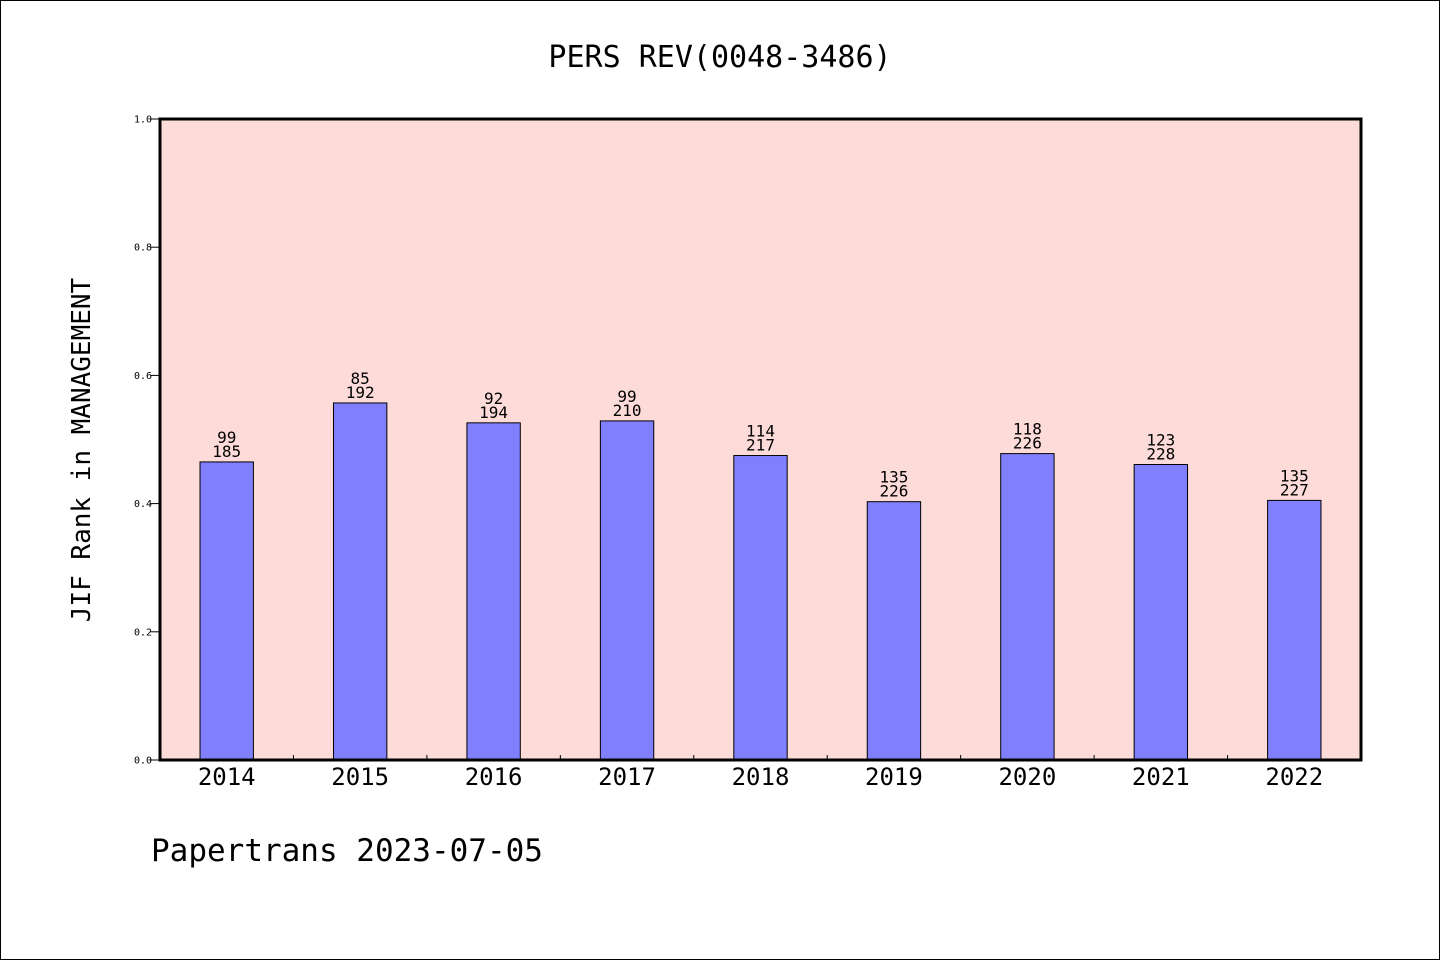  Describe the element at coordinates (143, 376) in the screenshot. I see `y-tick-label: 0.6` at that location.